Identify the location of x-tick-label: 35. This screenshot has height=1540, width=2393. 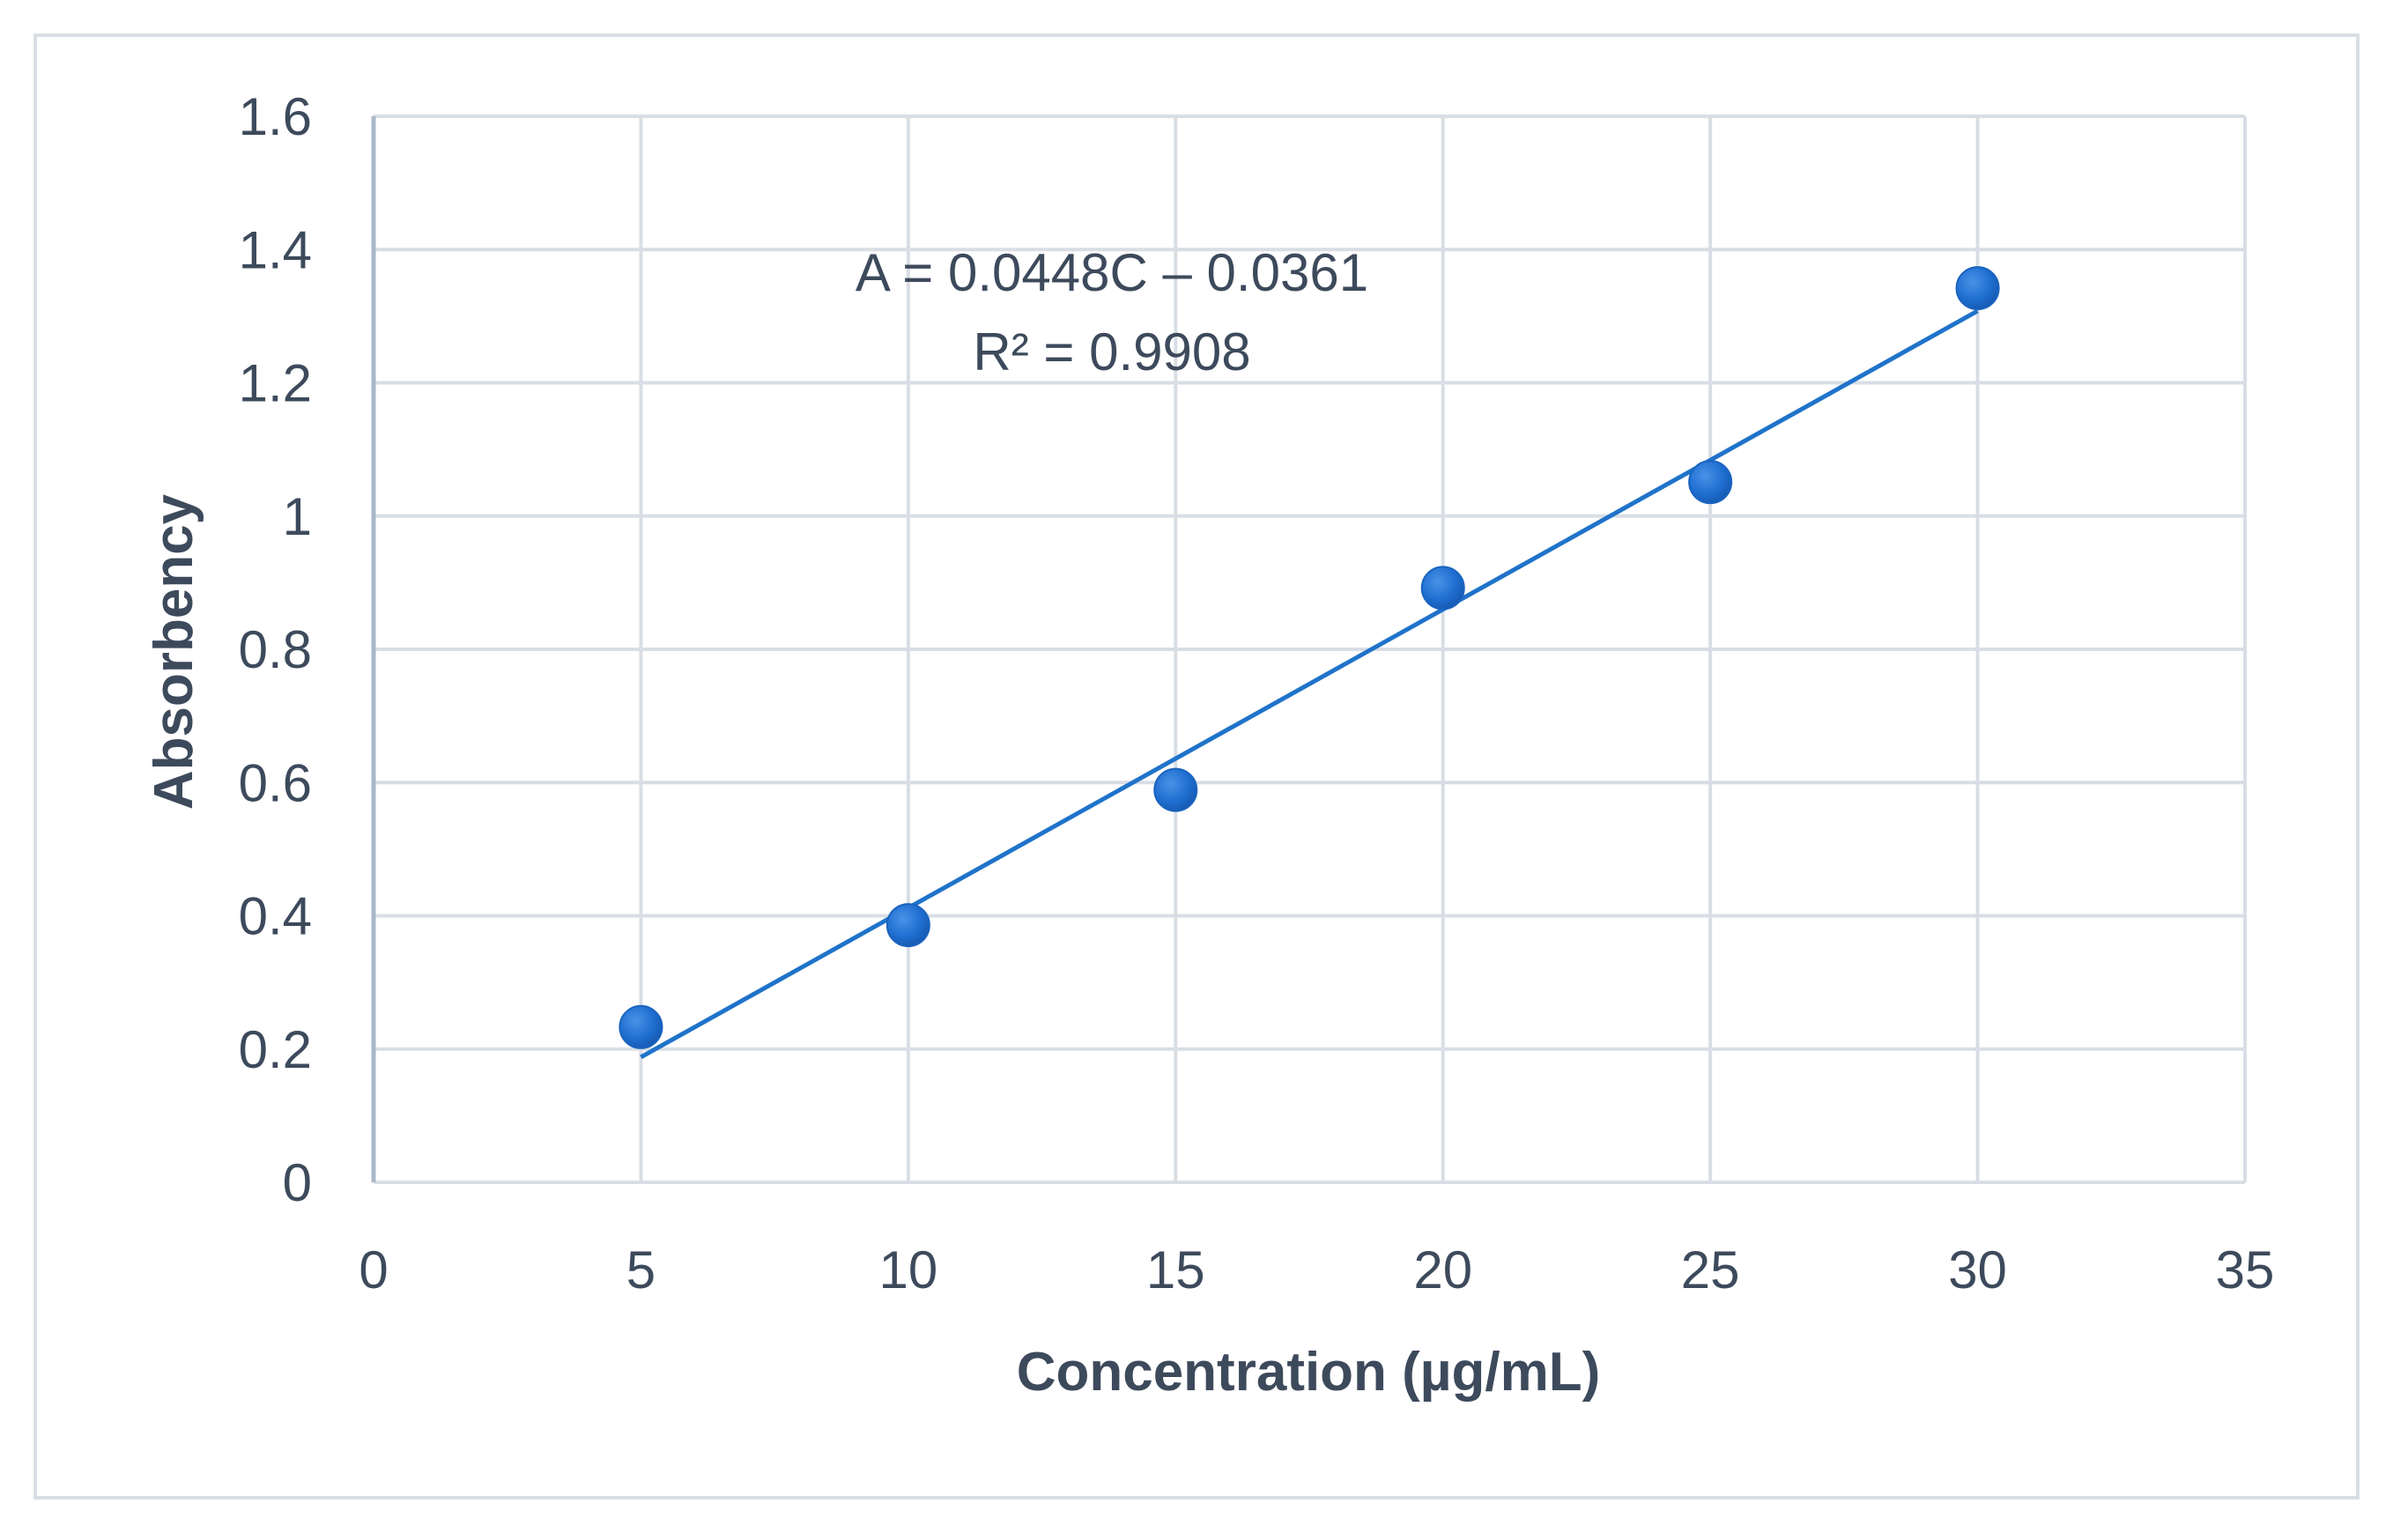
(2245, 1270).